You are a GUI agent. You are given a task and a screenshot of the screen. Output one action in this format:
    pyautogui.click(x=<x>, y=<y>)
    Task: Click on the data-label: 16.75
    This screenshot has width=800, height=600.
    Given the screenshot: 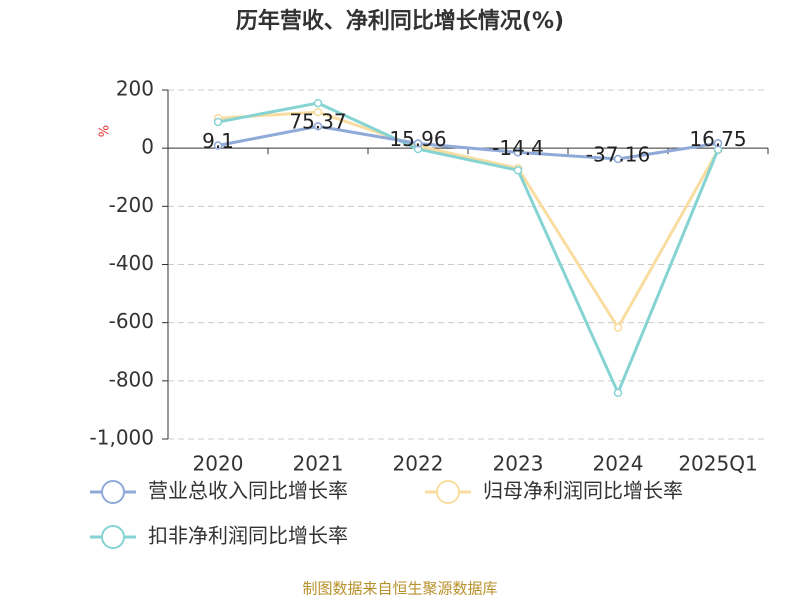 What is the action you would take?
    pyautogui.click(x=717, y=139)
    